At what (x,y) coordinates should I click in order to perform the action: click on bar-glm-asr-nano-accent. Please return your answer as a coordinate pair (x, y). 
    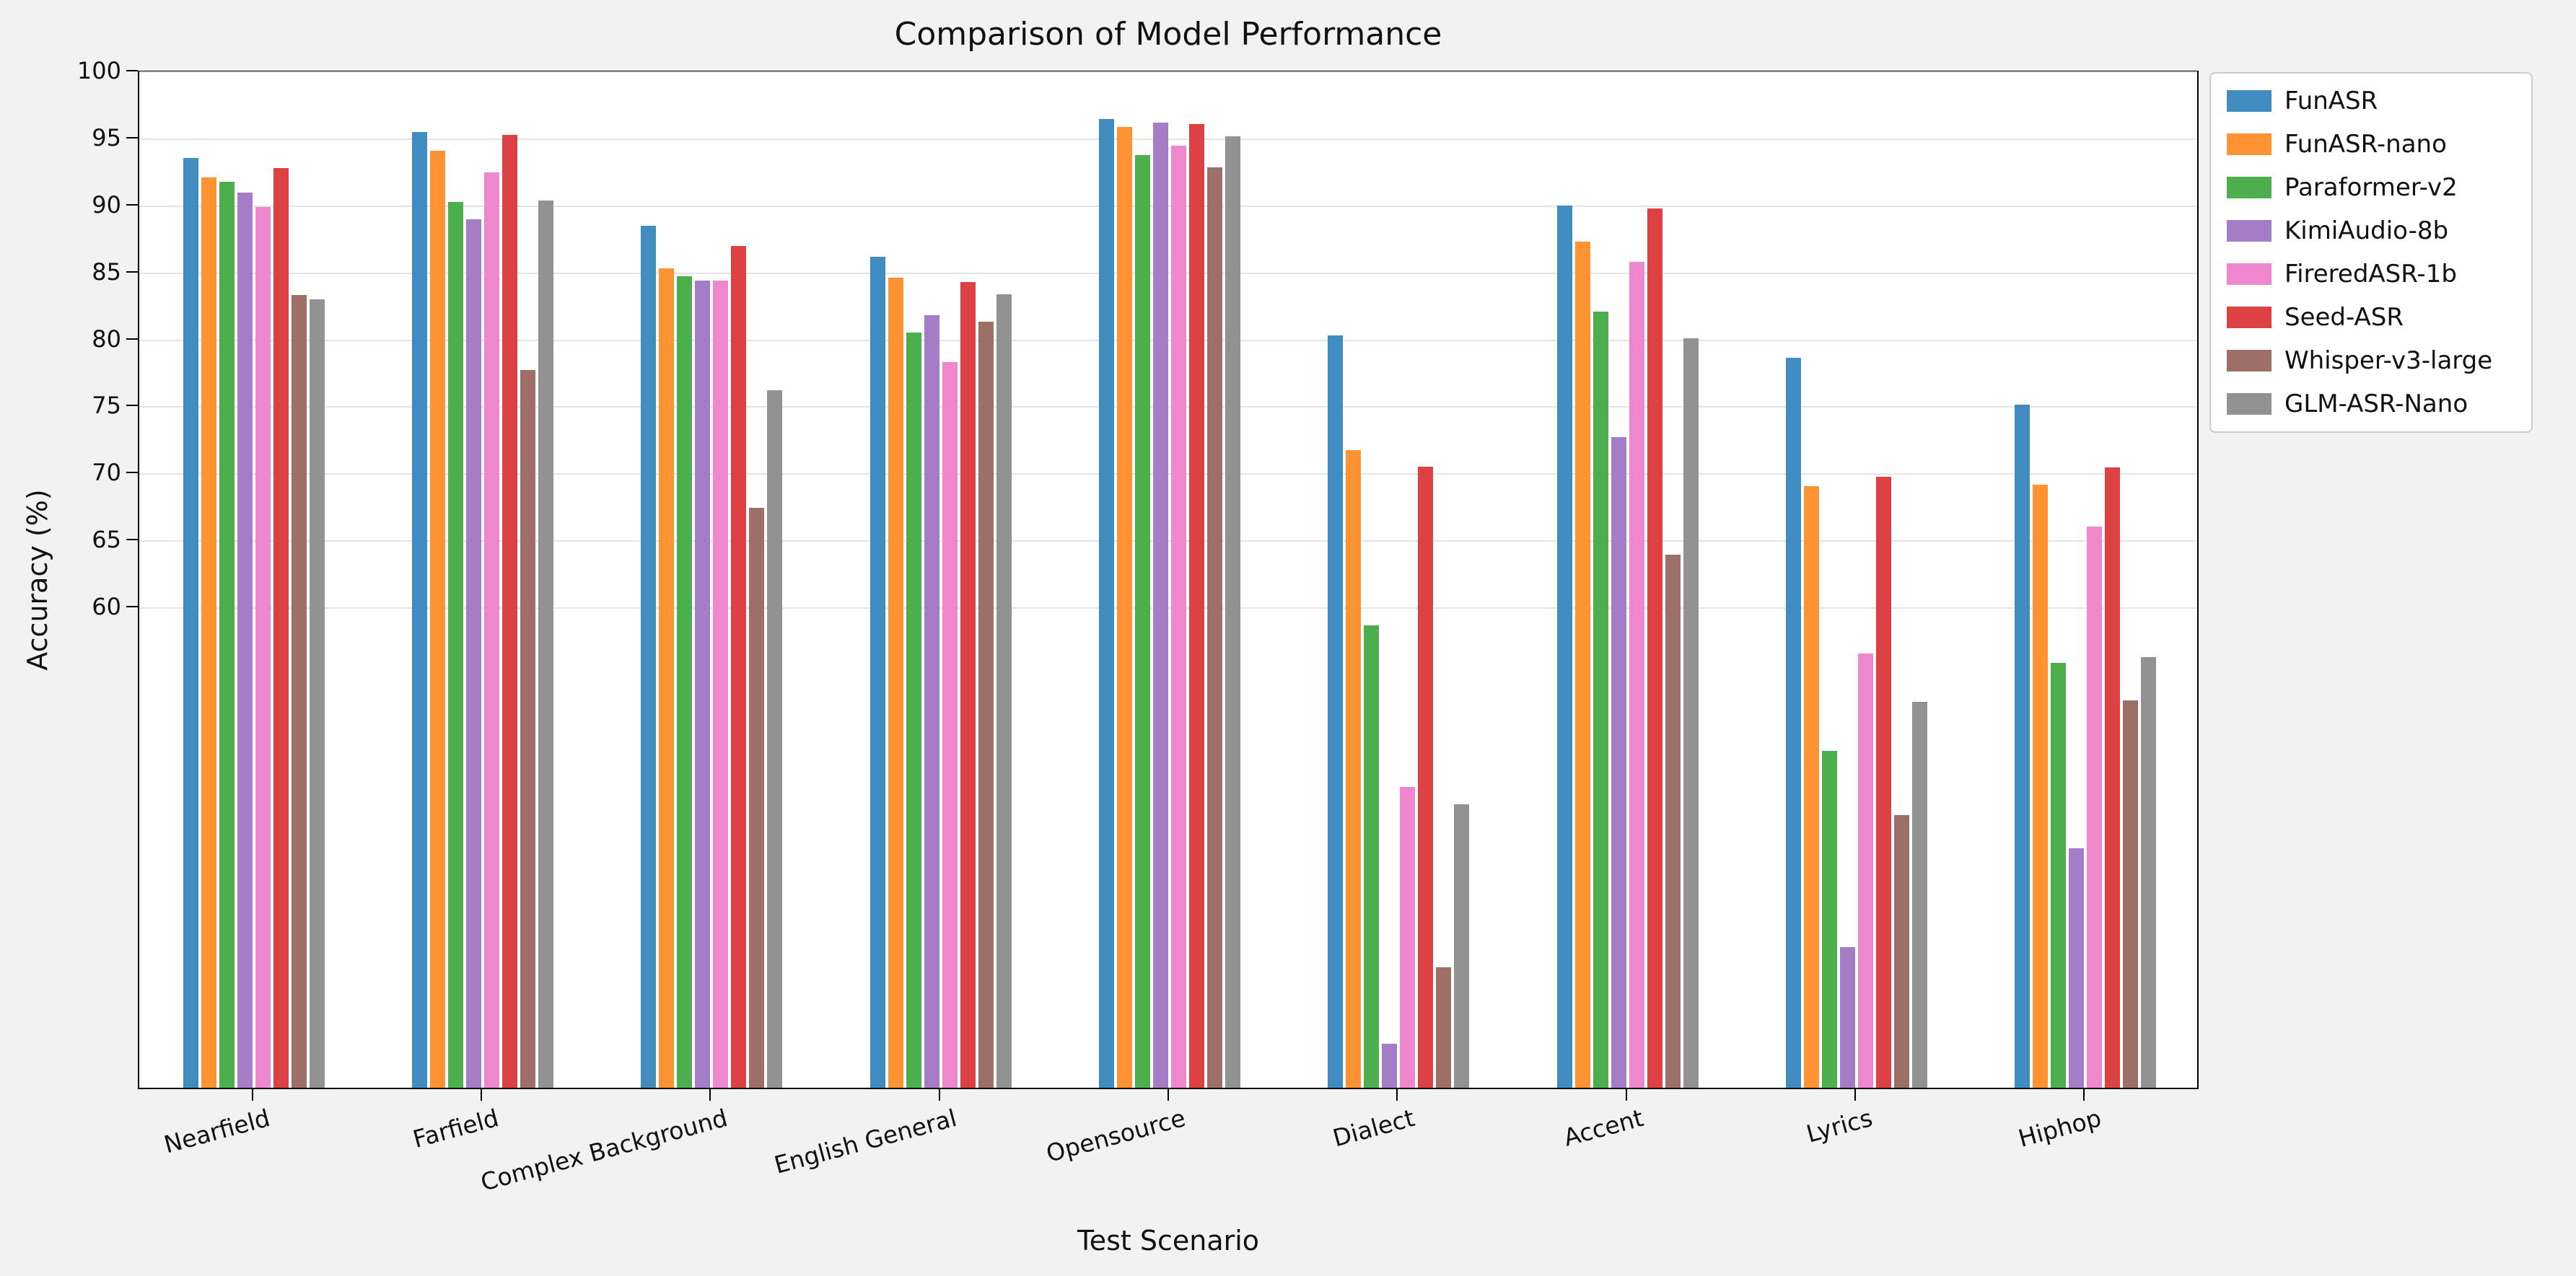
    Looking at the image, I should click on (1691, 713).